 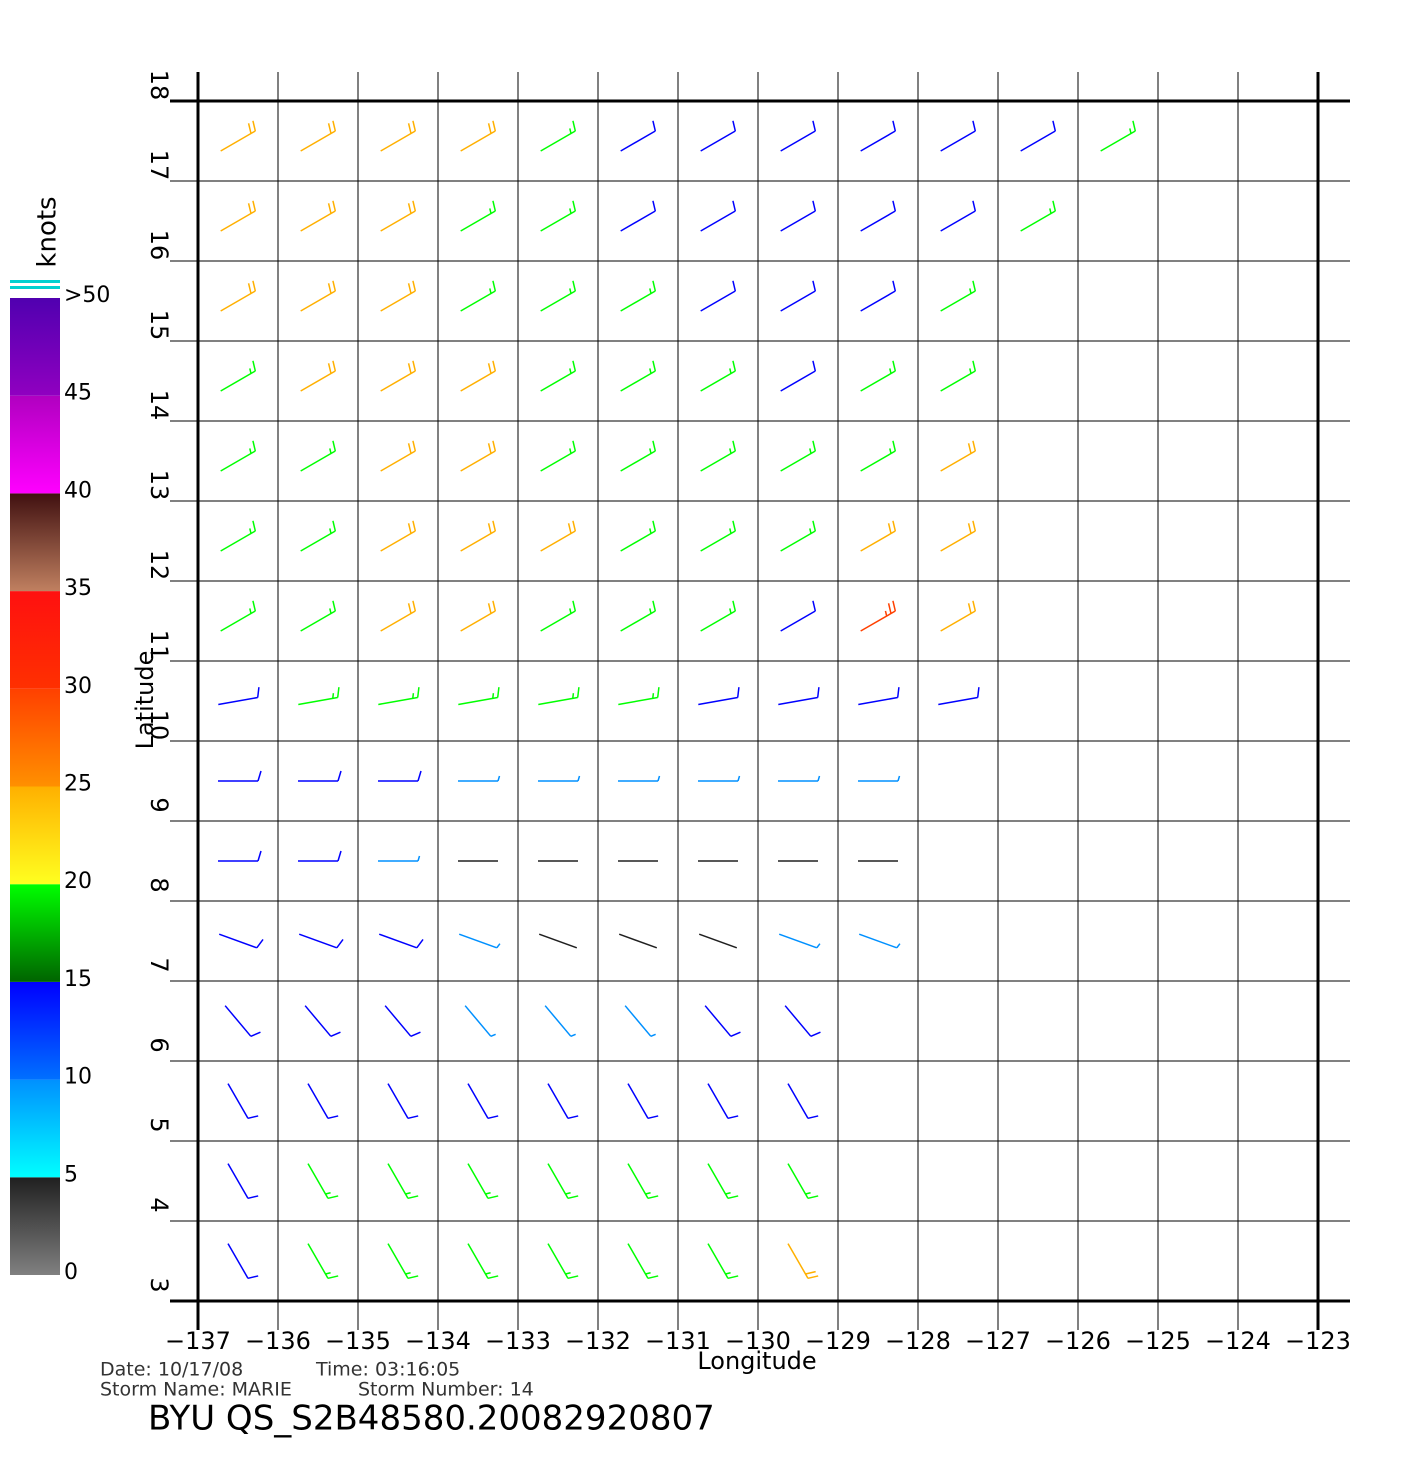 What do you see at coordinates (159, 405) in the screenshot?
I see `y-tick-label: 14` at bounding box center [159, 405].